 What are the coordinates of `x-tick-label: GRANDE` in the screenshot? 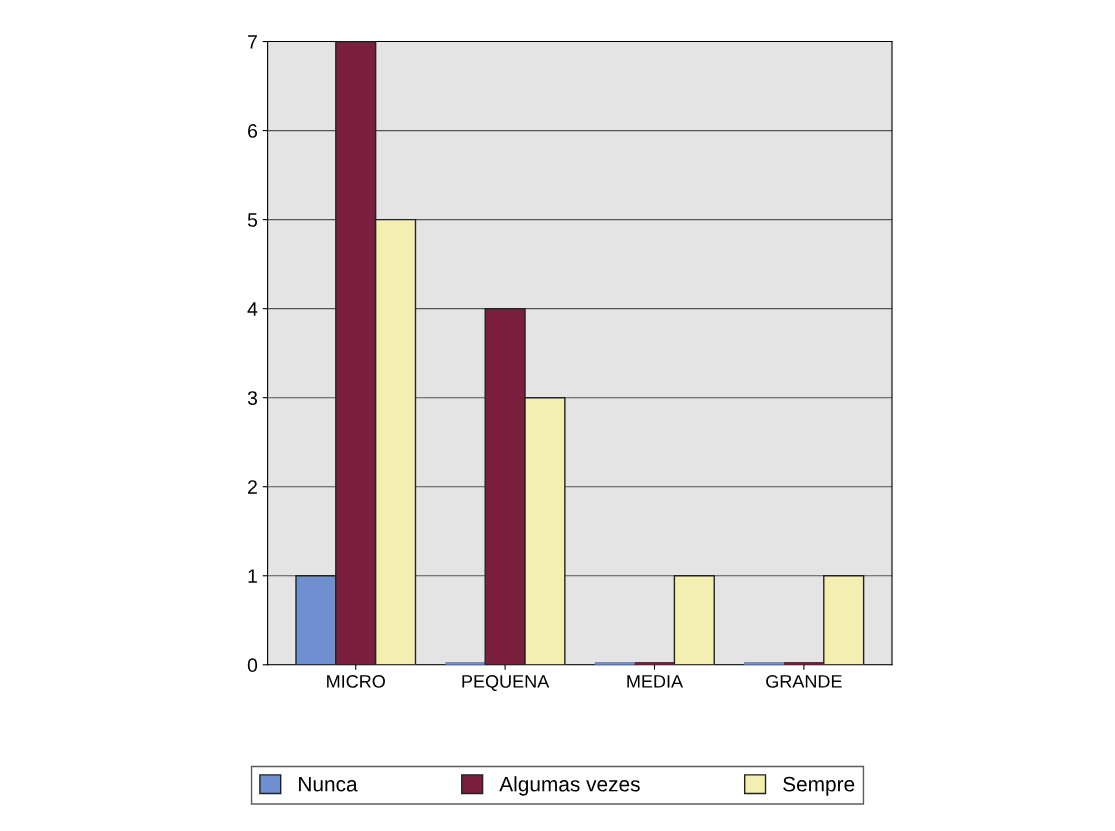 It's located at (804, 681).